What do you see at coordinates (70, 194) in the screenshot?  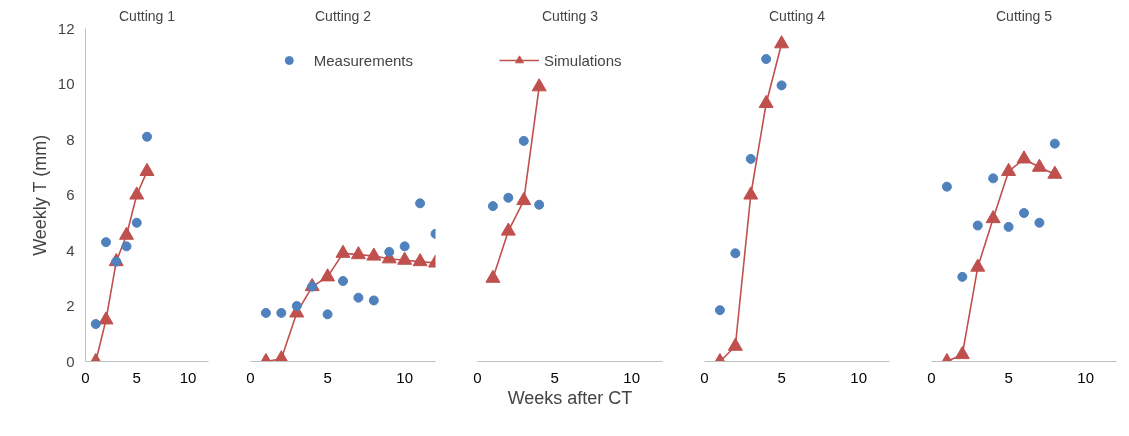 I see `y-tick-label: 6` at bounding box center [70, 194].